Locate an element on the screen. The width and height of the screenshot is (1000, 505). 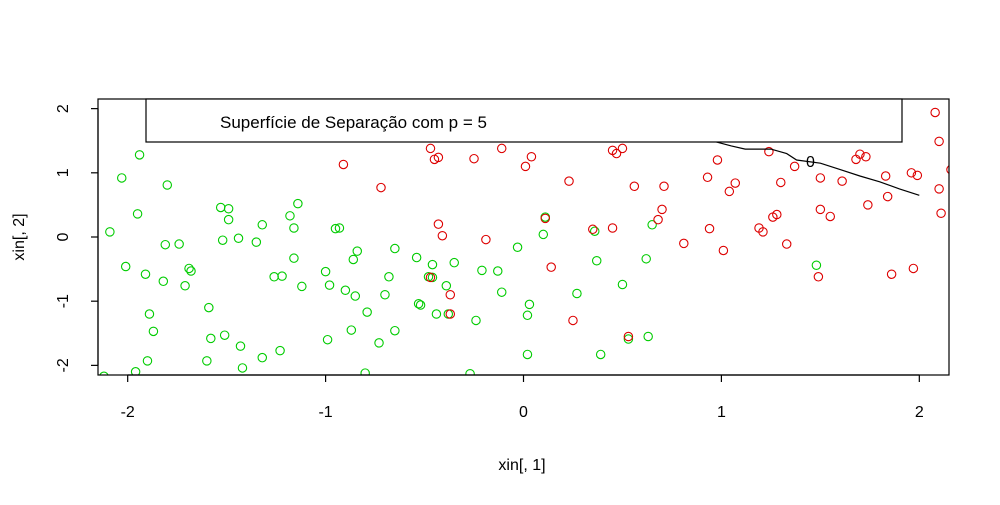
y-tick-label: 2 is located at coordinates (63, 108).